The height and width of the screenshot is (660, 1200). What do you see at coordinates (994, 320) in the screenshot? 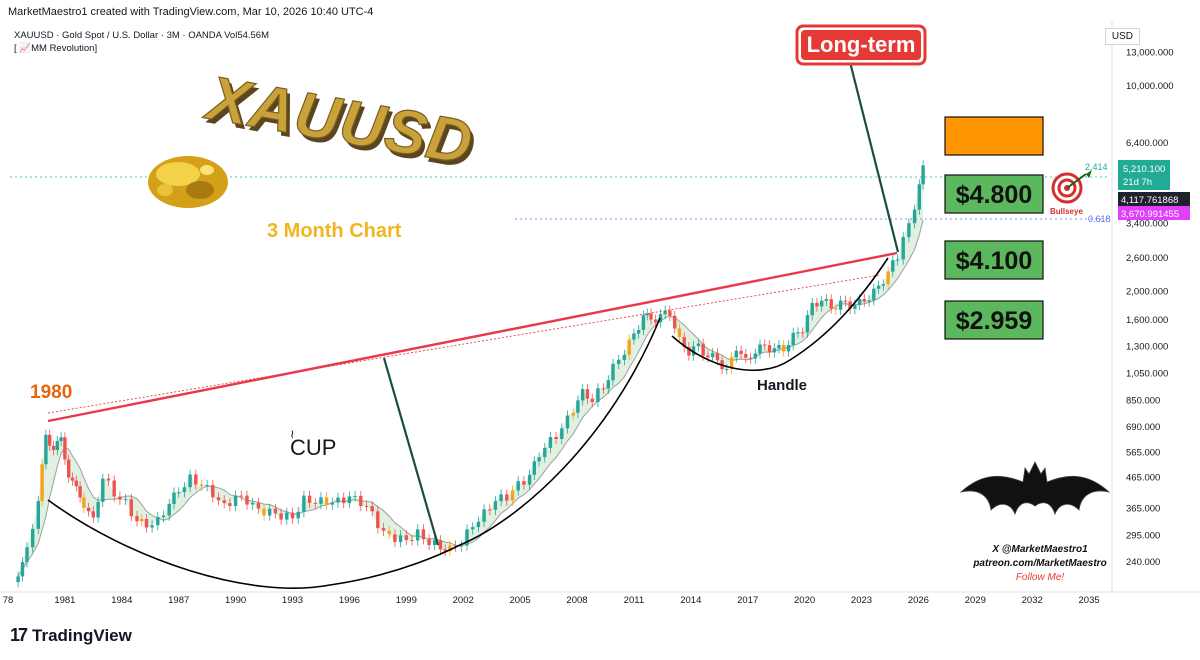
I see `target-box` at bounding box center [994, 320].